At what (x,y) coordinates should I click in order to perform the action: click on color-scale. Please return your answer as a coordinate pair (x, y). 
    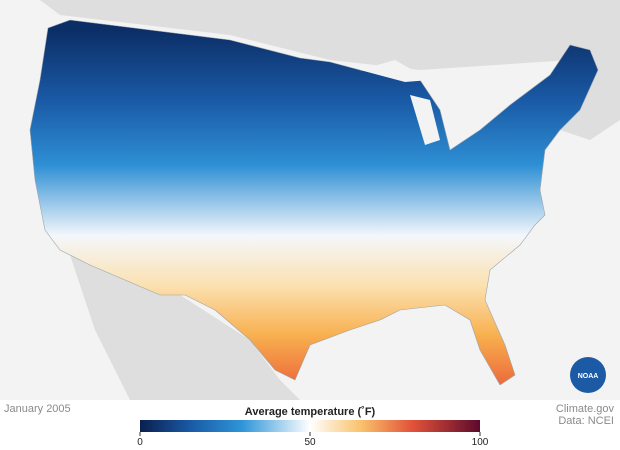
    Looking at the image, I should click on (310, 426).